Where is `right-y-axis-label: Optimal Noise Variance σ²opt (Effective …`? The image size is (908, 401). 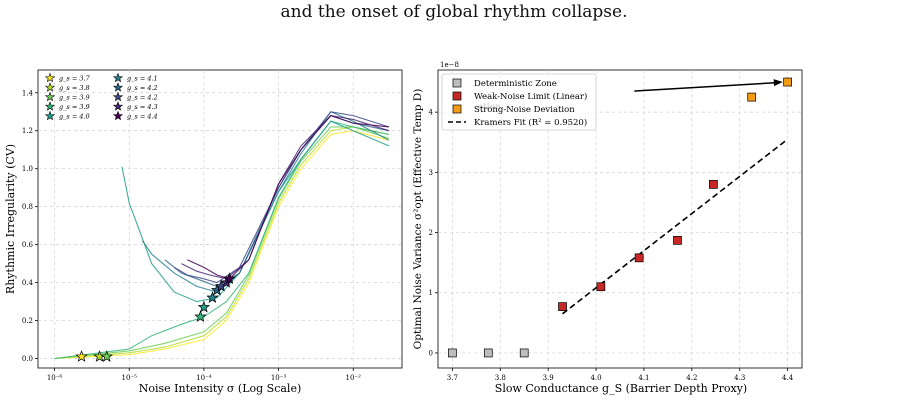
right-y-axis-label: Optimal Noise Variance σ²opt (Effective … is located at coordinates (418, 219).